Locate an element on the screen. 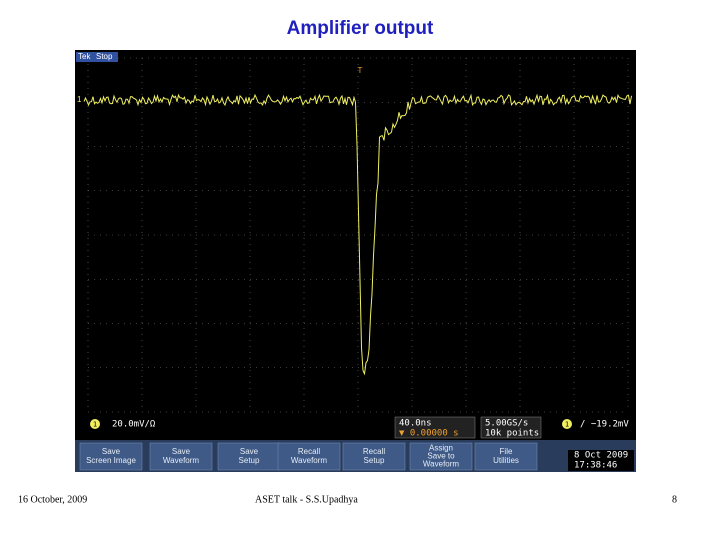  channel-badge is located at coordinates (95, 424).